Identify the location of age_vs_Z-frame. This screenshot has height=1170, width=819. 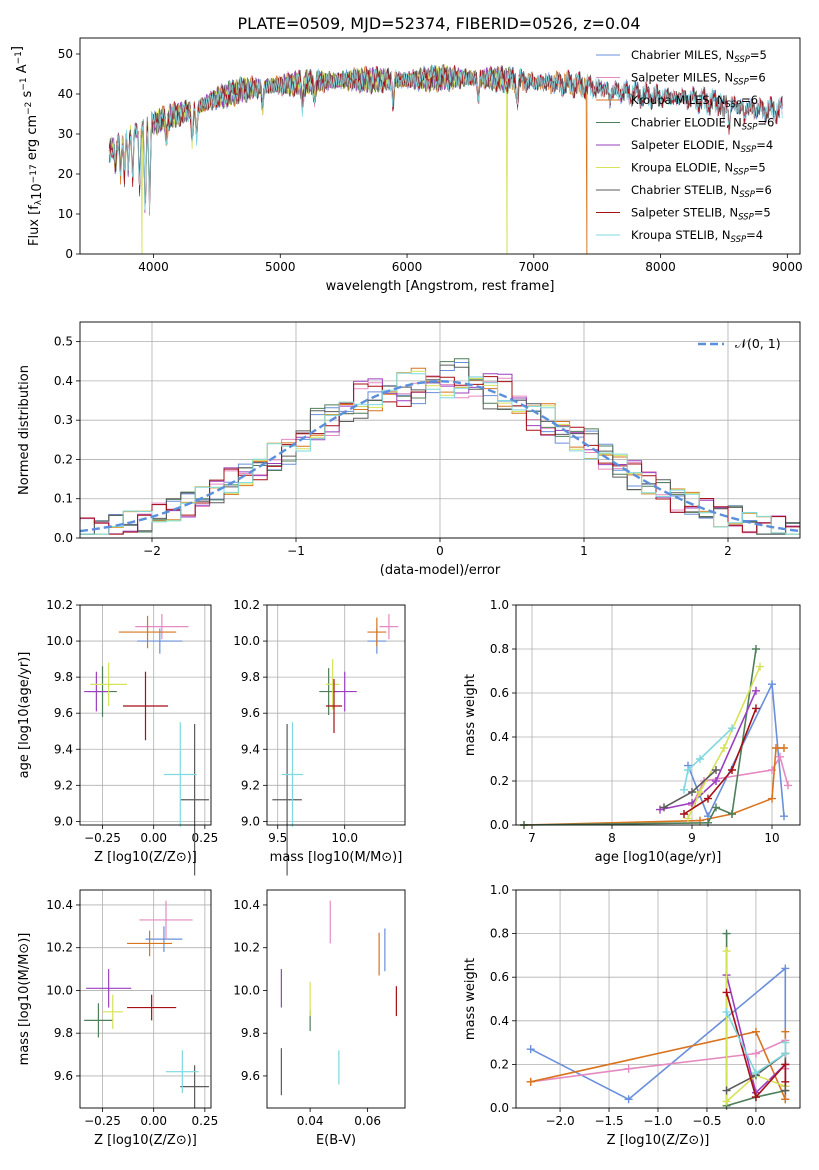
(145, 715).